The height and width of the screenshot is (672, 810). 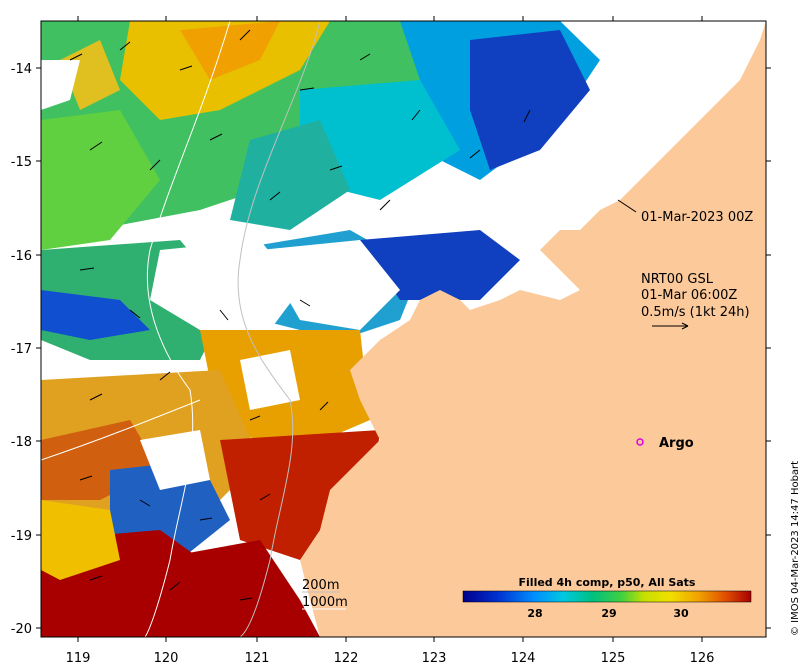 What do you see at coordinates (627, 206) in the screenshot?
I see `time-label-leader` at bounding box center [627, 206].